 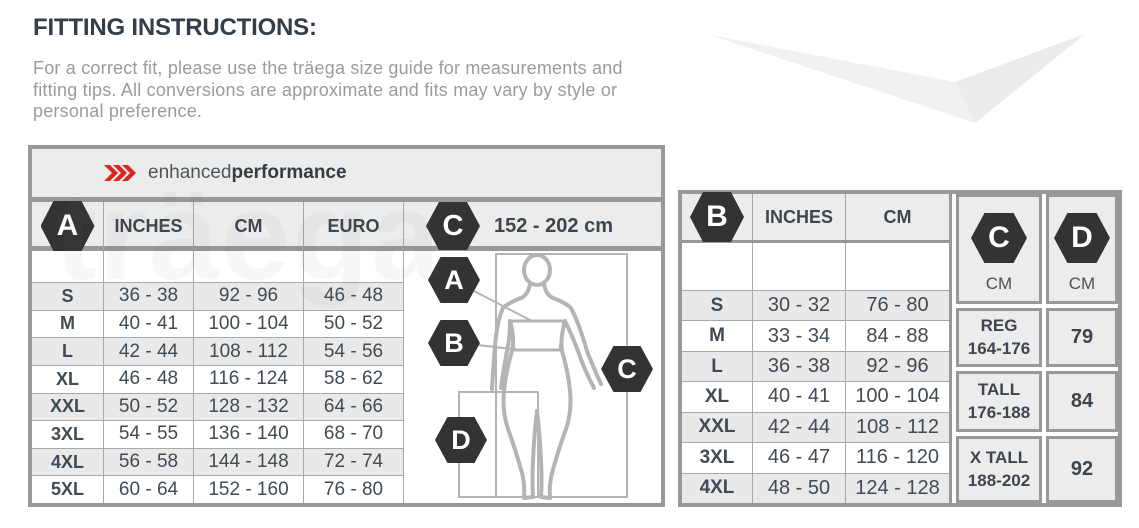 What do you see at coordinates (553, 225) in the screenshot?
I see `height-range-label: 152 - 202 cm` at bounding box center [553, 225].